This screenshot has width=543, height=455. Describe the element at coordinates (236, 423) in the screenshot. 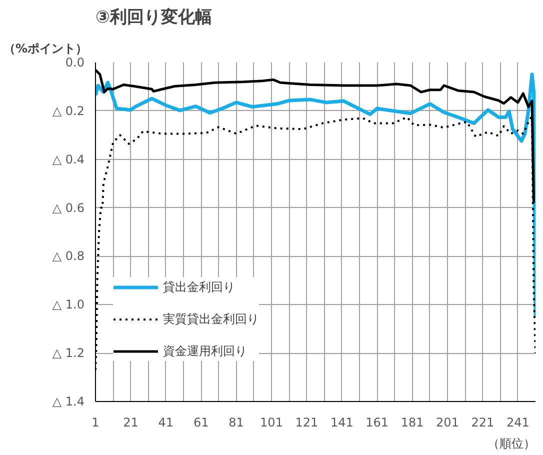

I see `x-tick-label: 81` at that location.